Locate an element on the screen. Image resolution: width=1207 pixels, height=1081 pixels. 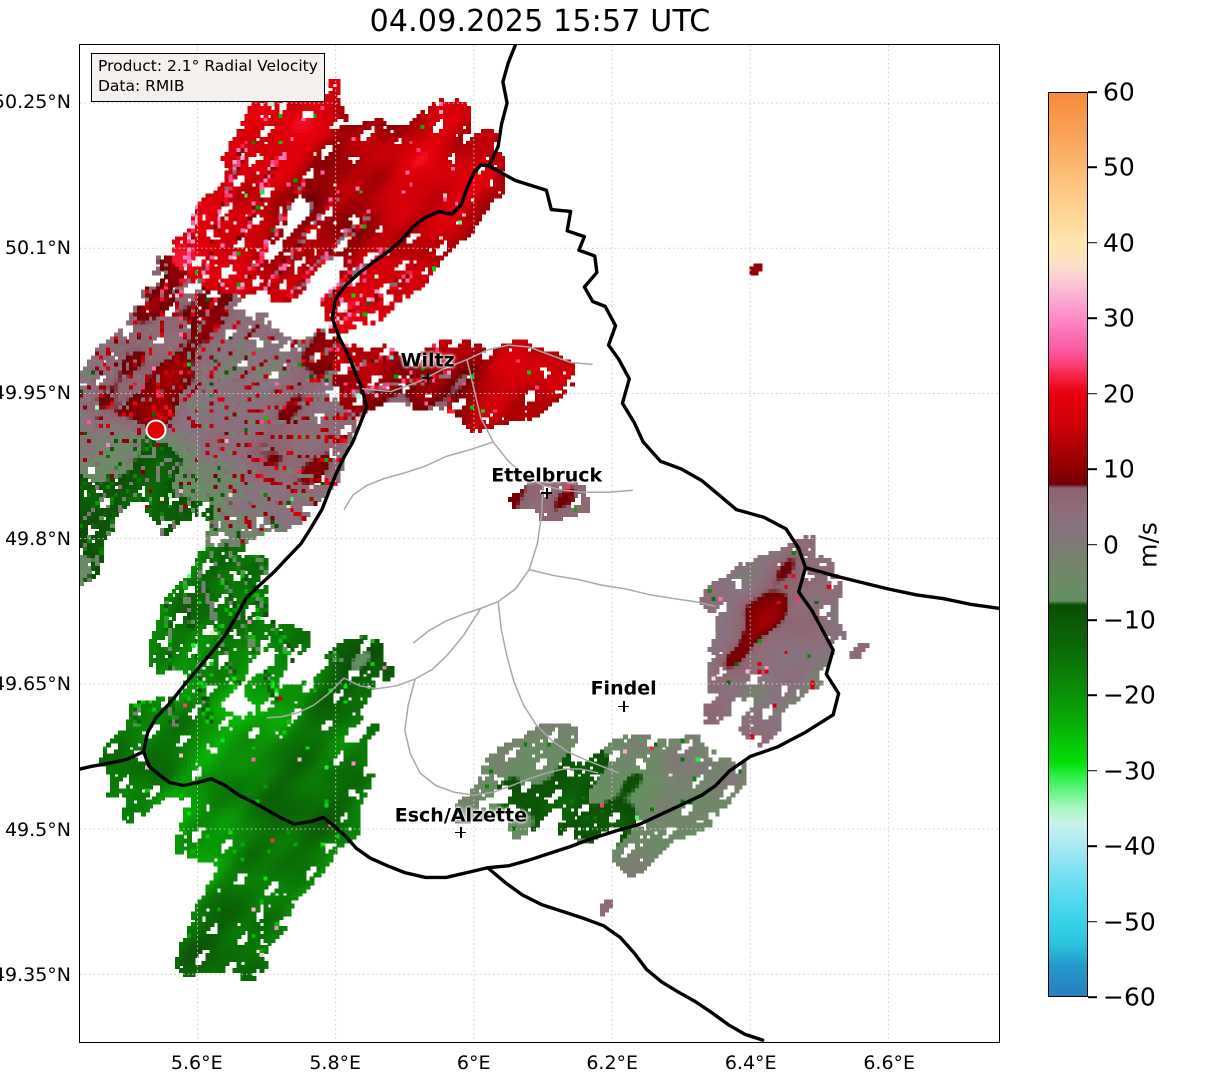
latitude-tick-label: 49.5°N is located at coordinates (37, 829).